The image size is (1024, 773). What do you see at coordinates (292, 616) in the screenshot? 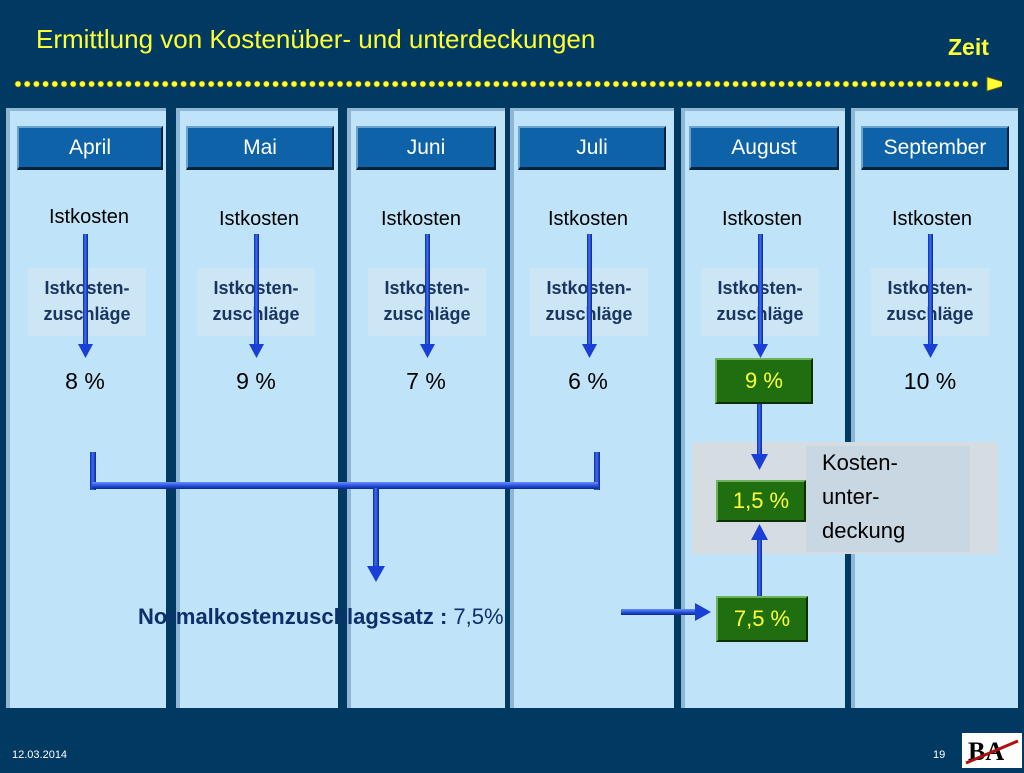
I see `normal-rate-label: Normalkostenzuschlagssatz :` at bounding box center [292, 616].